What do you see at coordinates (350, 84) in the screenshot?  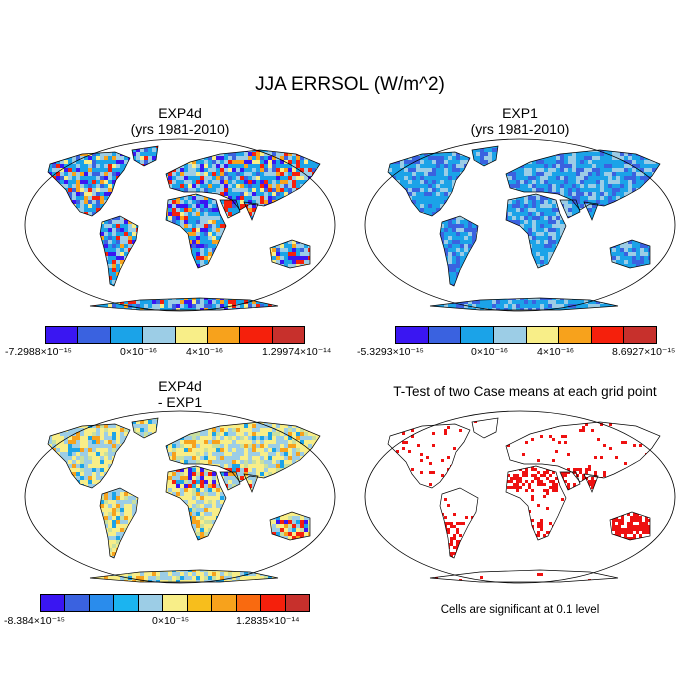 I see `figure-title: JJA ERRSOL (W/m^2)` at bounding box center [350, 84].